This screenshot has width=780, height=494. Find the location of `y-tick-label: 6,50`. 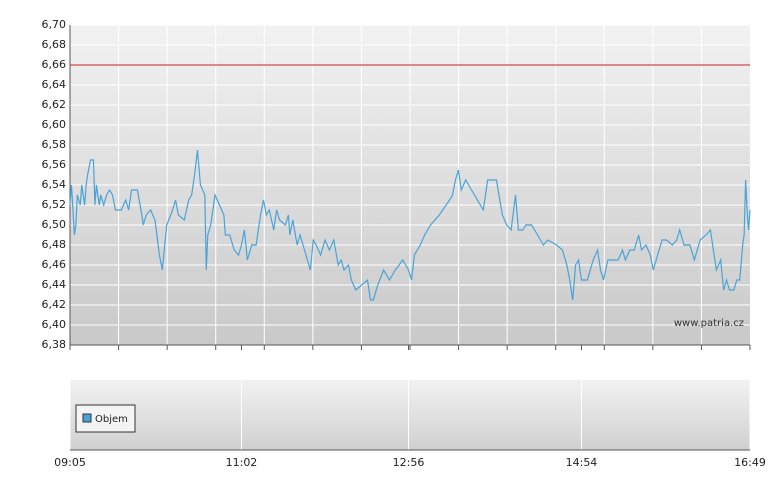

y-tick-label: 6,50 is located at coordinates (54, 224).